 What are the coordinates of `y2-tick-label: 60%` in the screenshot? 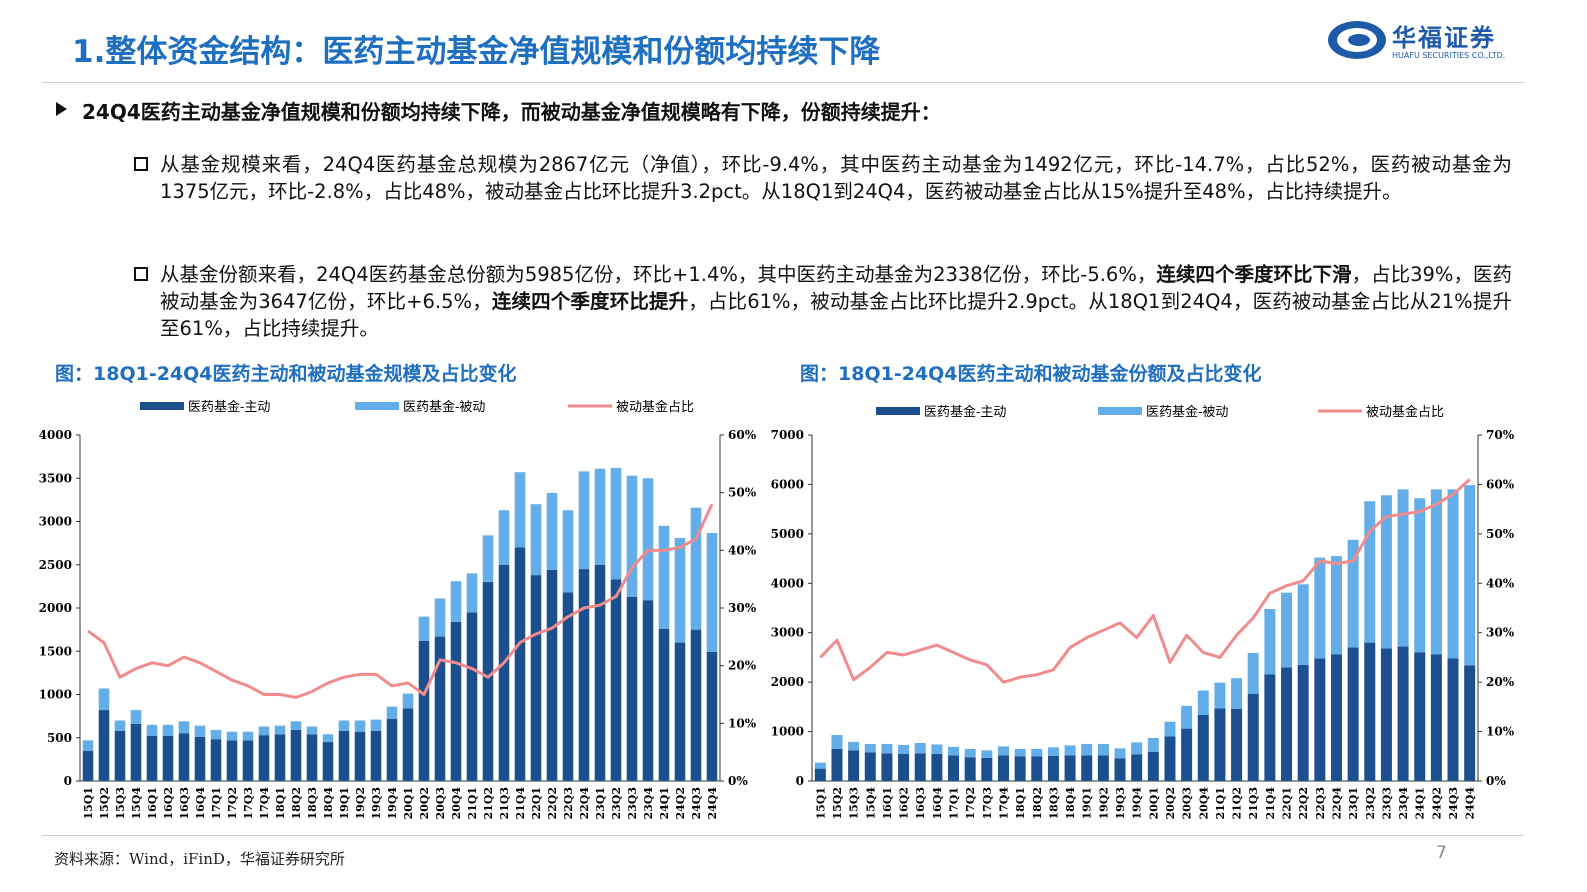 It's located at (1500, 484).